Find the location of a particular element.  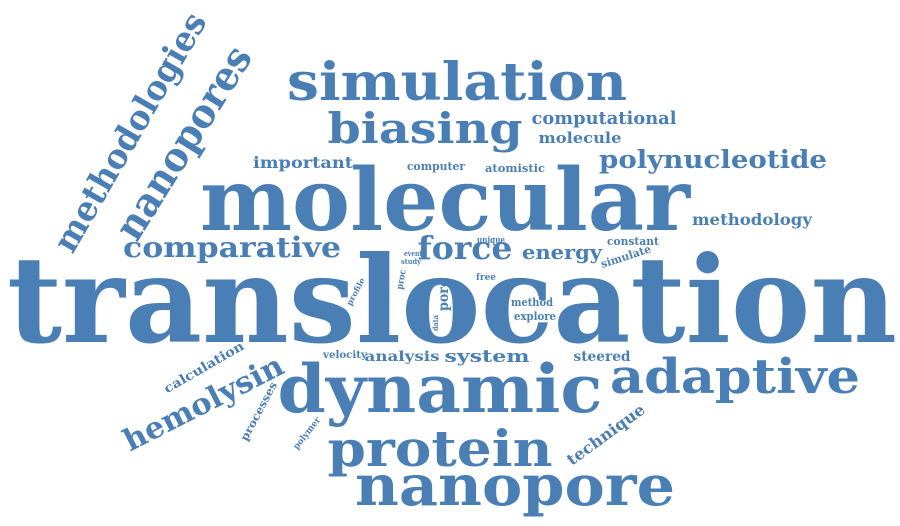

word-dynamic: dynamic is located at coordinates (440, 389).